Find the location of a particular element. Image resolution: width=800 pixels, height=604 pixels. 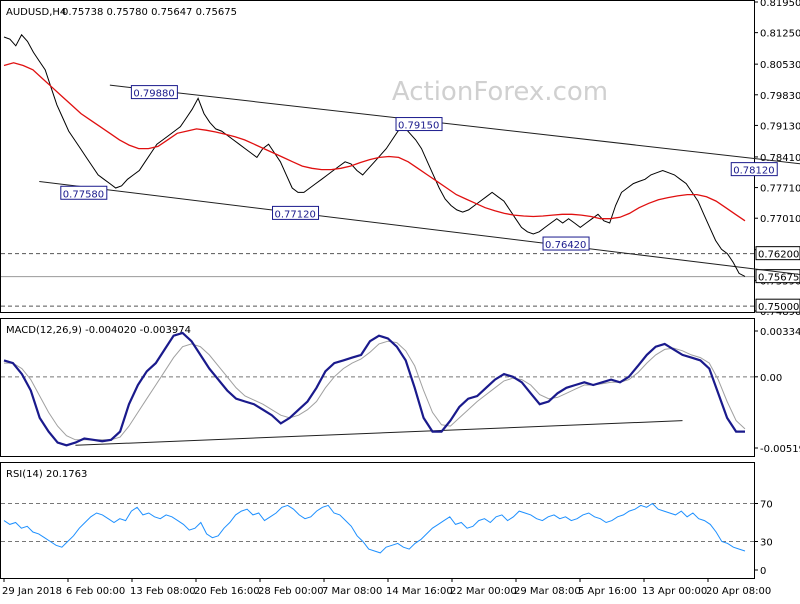

indicator-axis-label: 70 is located at coordinates (766, 505).